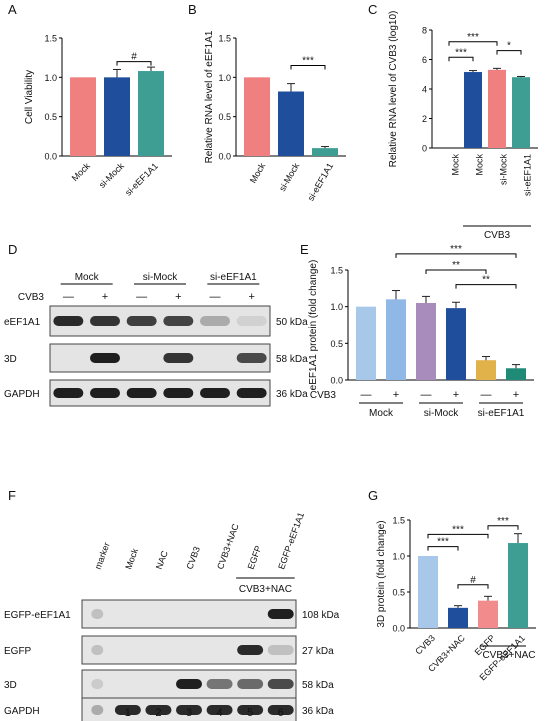 This screenshot has width=550, height=721. What do you see at coordinates (366, 395) in the screenshot?
I see `sign-E: —` at bounding box center [366, 395].